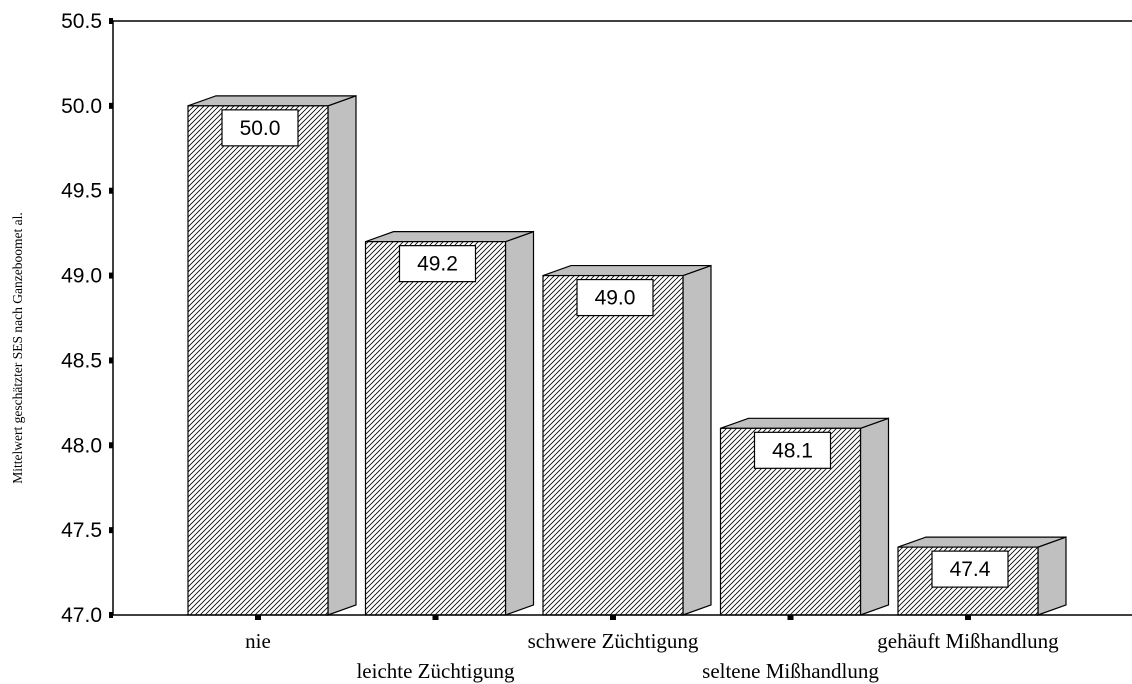 This screenshot has height=684, width=1132. I want to click on data-label: 48.1, so click(792, 450).